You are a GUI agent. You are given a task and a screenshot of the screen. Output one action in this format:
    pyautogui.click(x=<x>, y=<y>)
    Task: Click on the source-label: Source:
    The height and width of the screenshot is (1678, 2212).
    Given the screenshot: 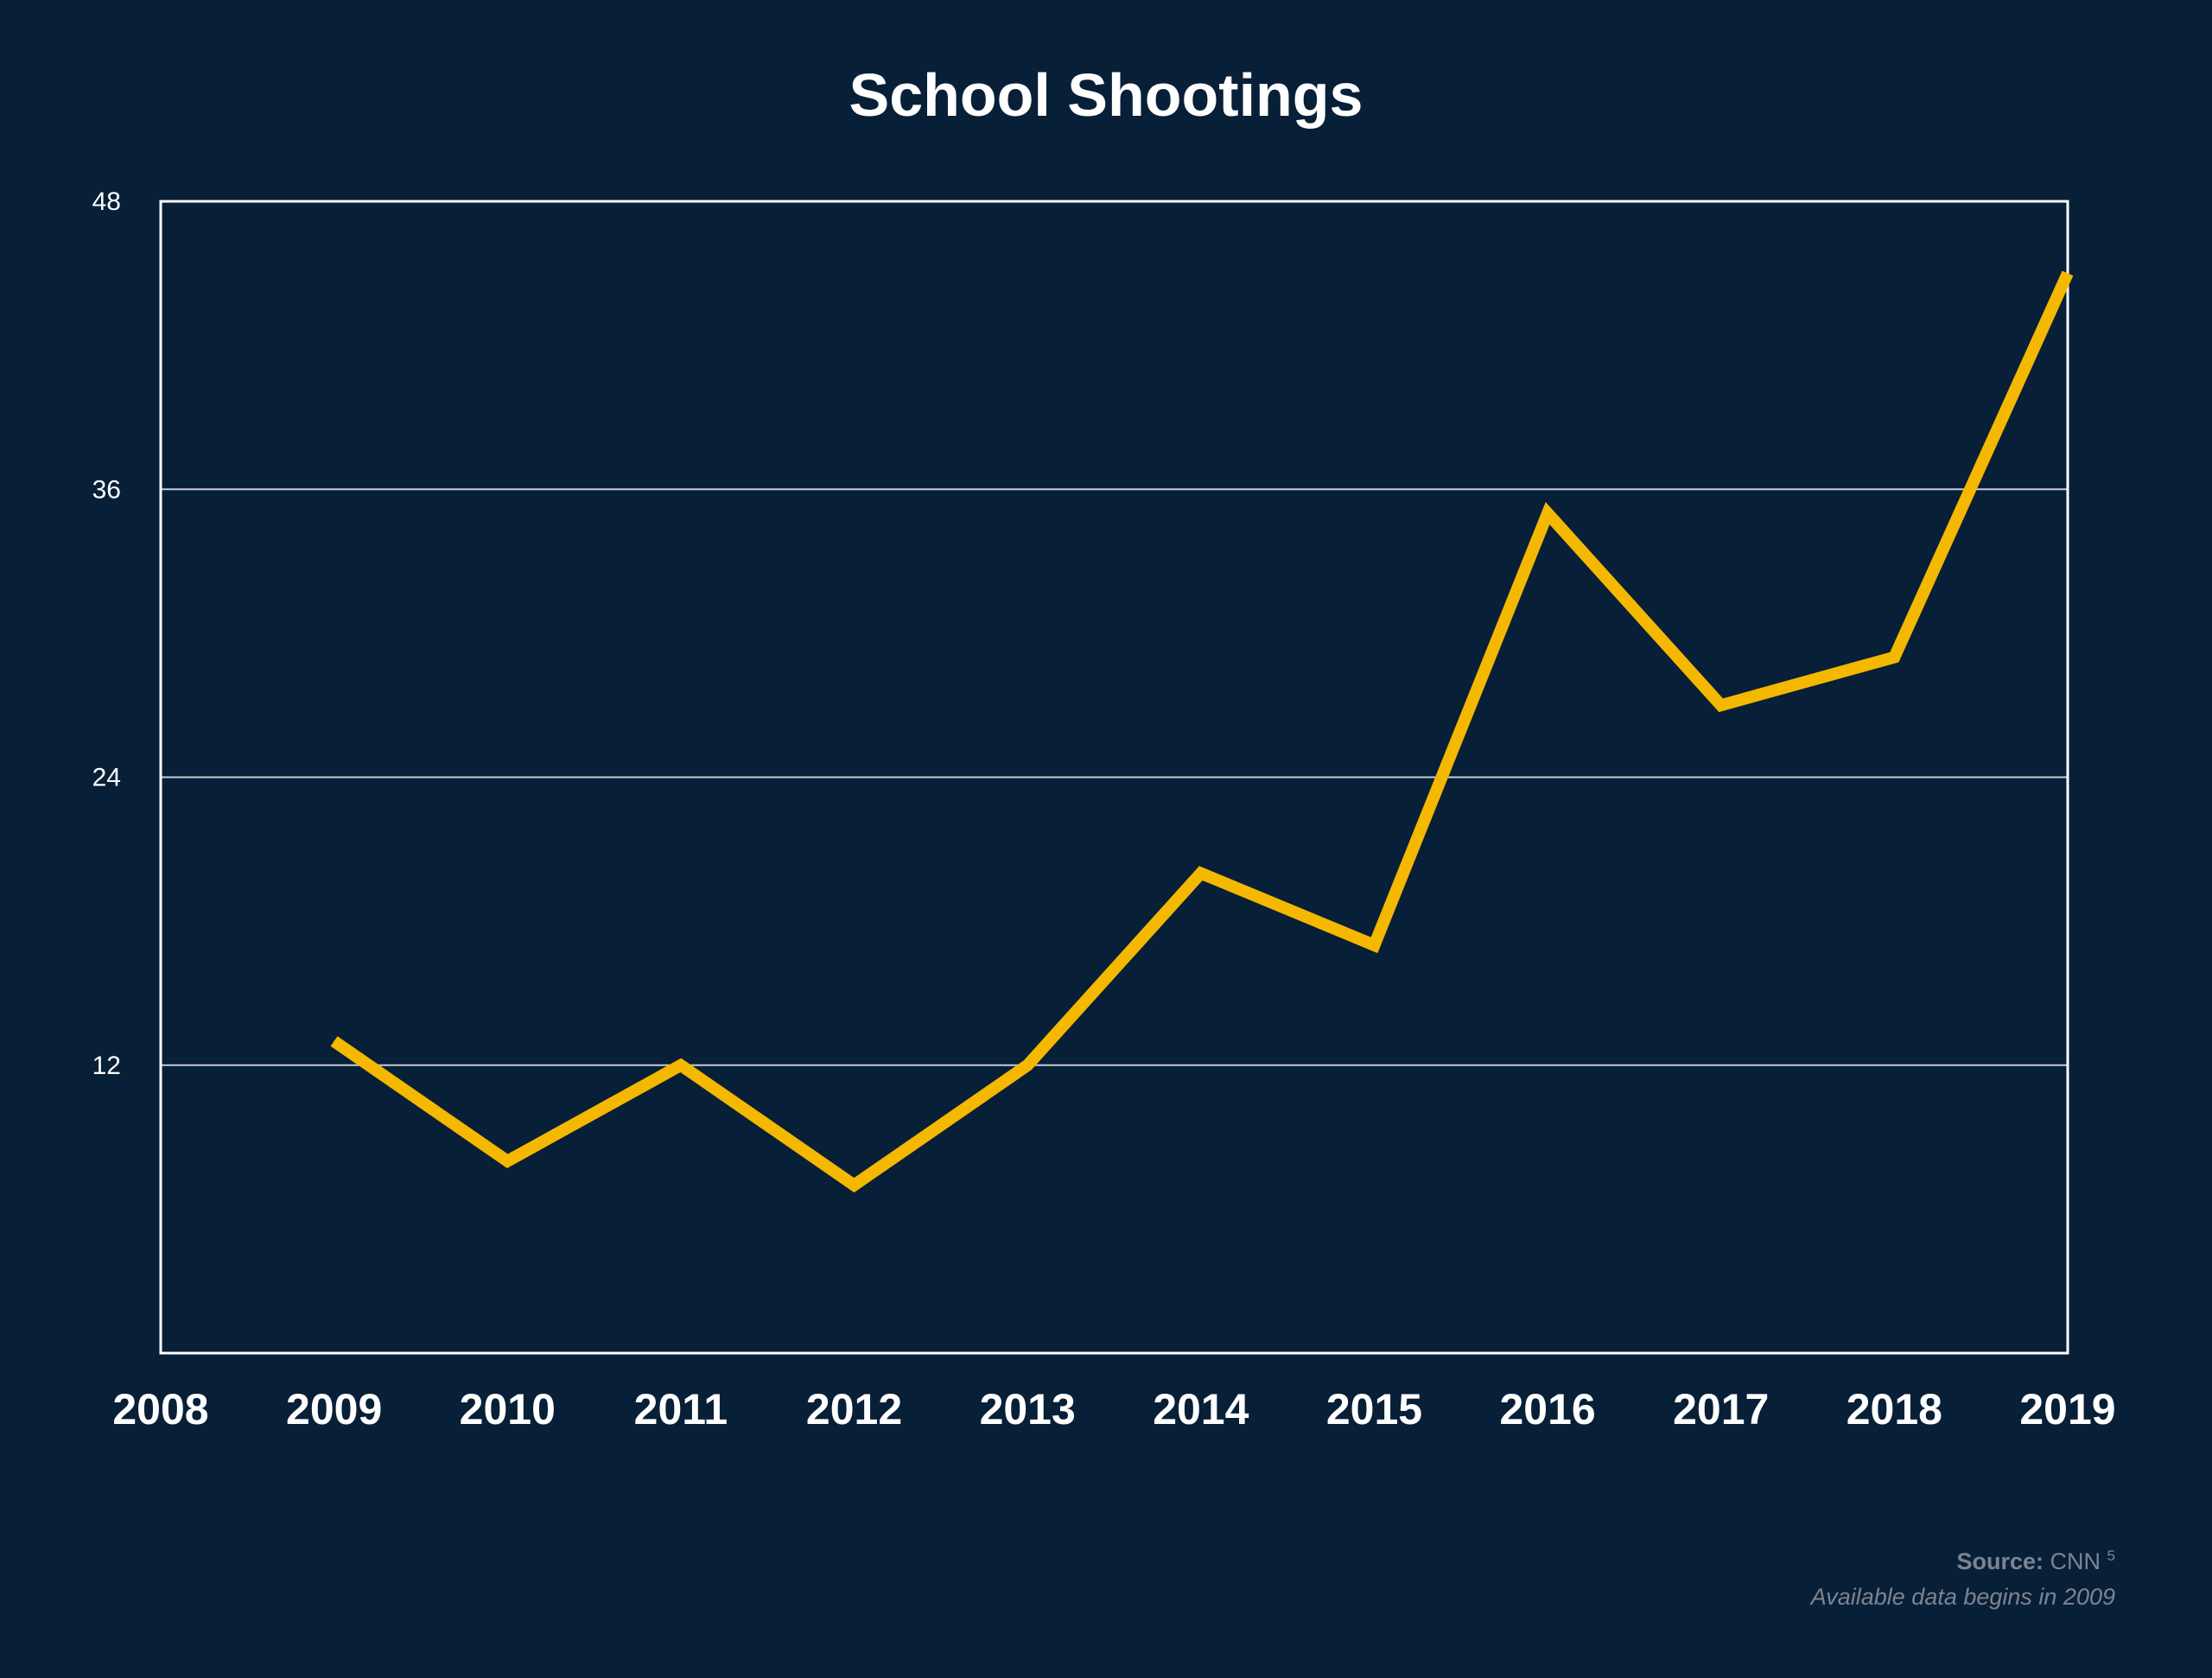 What is the action you would take?
    pyautogui.click(x=2000, y=1561)
    